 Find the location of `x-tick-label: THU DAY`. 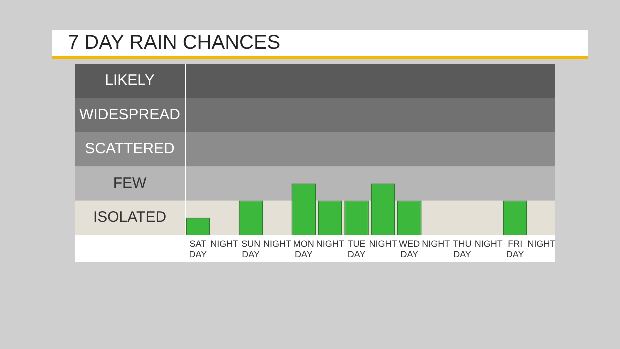

x-tick-label: THU DAY is located at coordinates (462, 249).